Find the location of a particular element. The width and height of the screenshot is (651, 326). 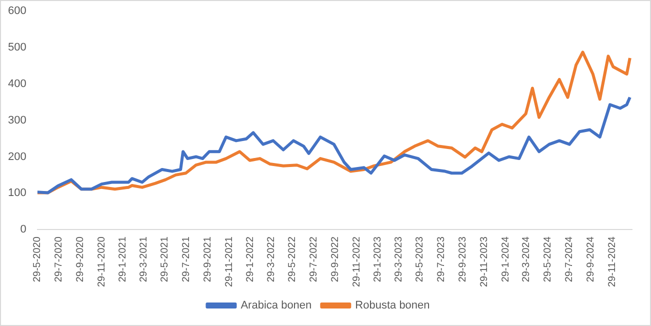

x-tick-label: 29-7-2020 is located at coordinates (58, 259).